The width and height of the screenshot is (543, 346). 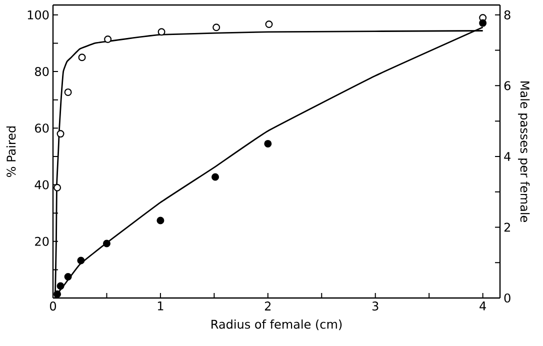 I want to click on y2-tick-label: 2, so click(x=507, y=227).